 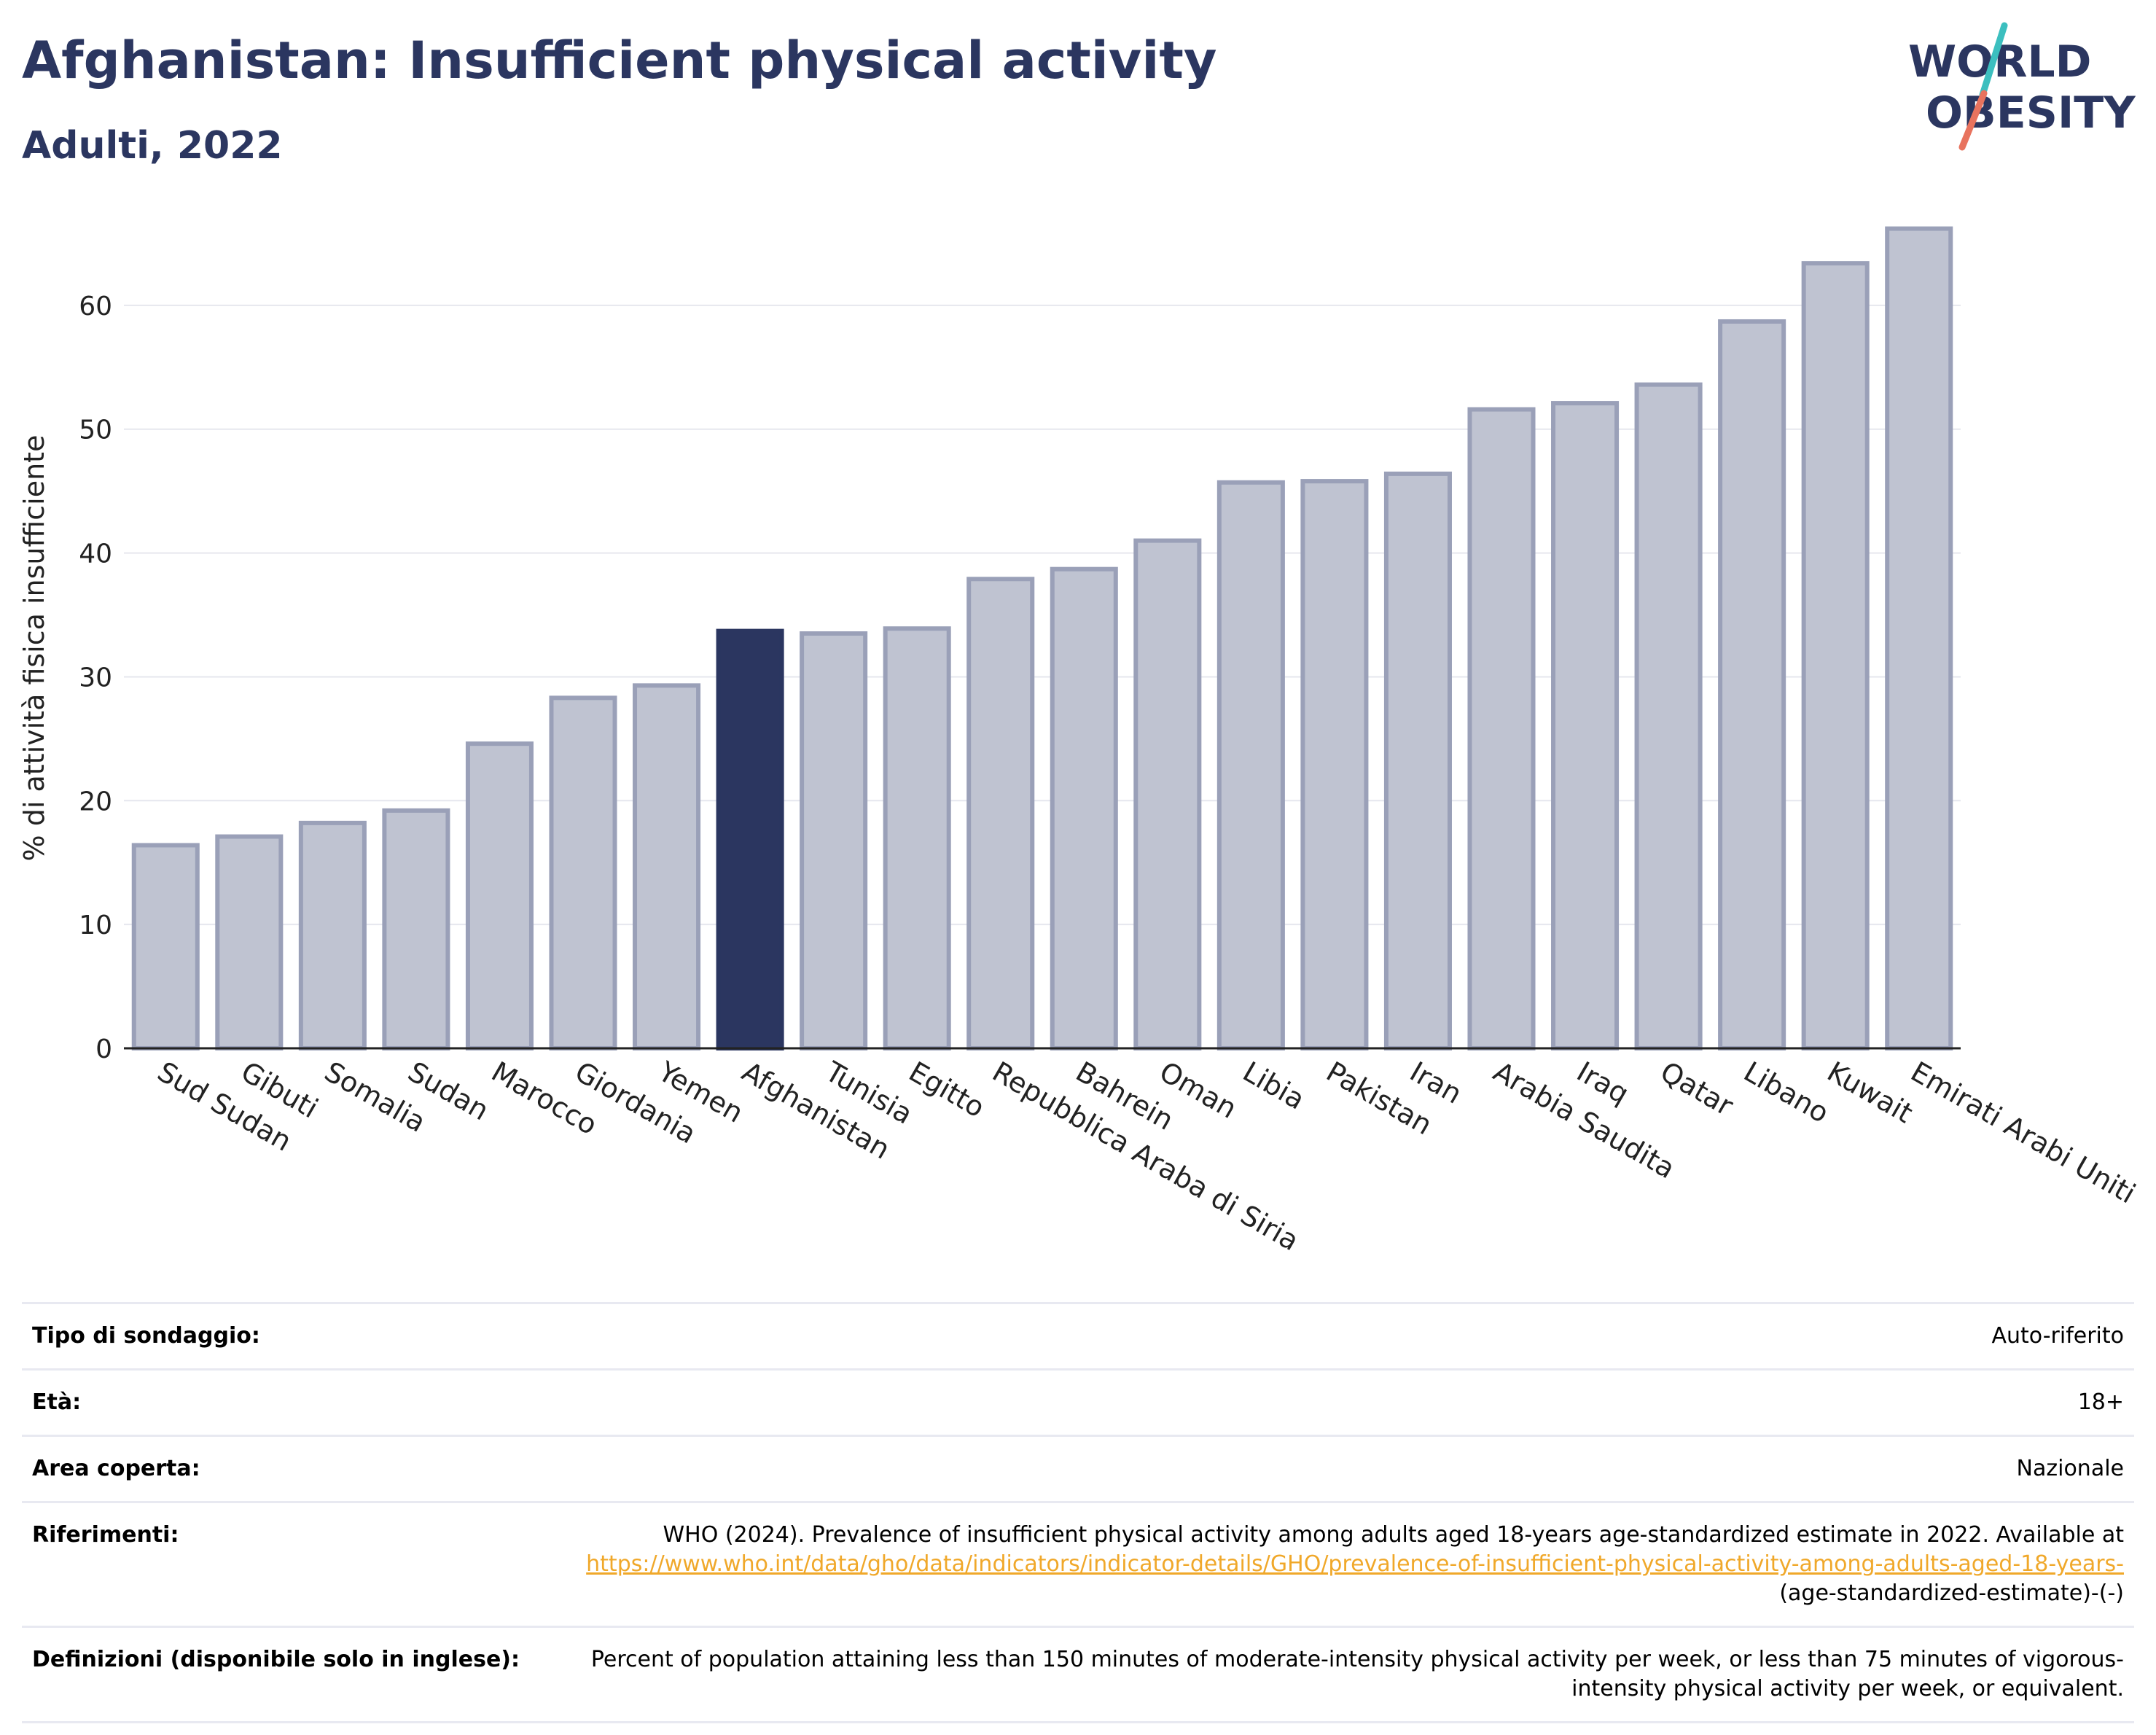 I want to click on logo-slash-coral, so click(x=1973, y=121).